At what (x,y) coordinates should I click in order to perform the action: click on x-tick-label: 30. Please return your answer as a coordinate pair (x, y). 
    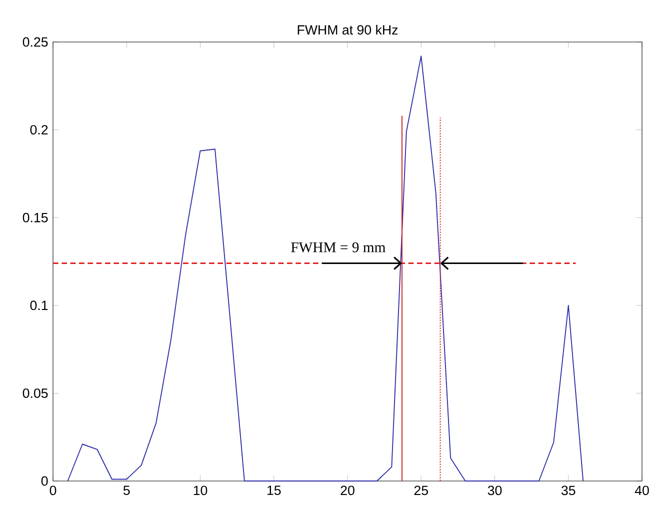
    Looking at the image, I should click on (495, 491).